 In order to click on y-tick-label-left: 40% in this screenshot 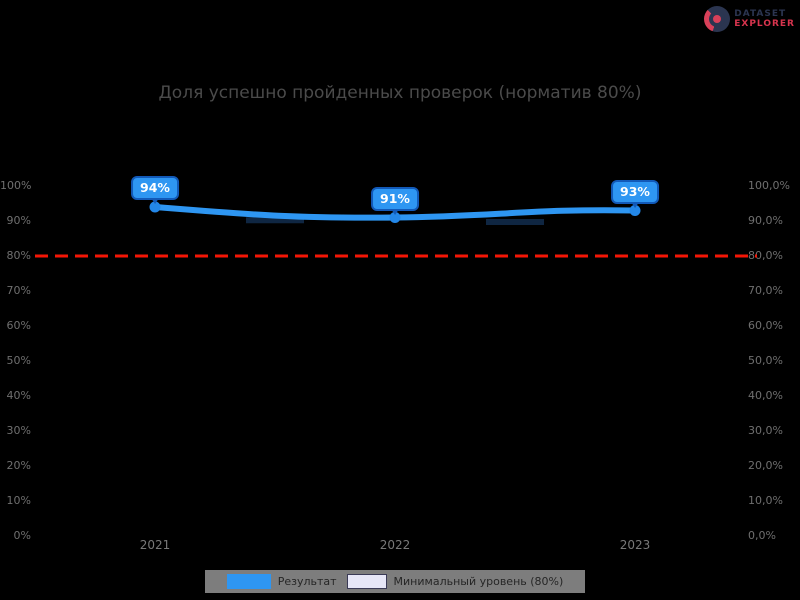, I will do `click(18, 395)`.